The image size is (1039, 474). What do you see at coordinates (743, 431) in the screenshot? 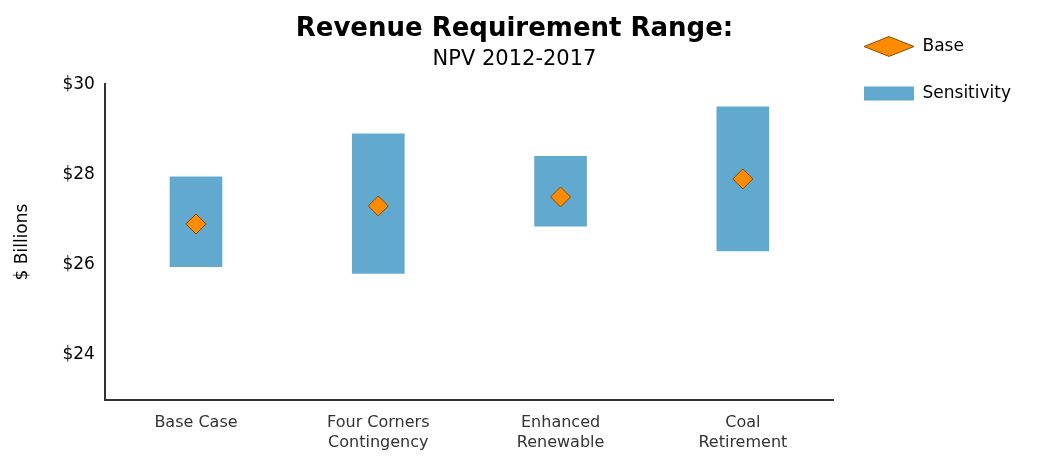
I see `x-tick-label: Coal Retirement` at bounding box center [743, 431].